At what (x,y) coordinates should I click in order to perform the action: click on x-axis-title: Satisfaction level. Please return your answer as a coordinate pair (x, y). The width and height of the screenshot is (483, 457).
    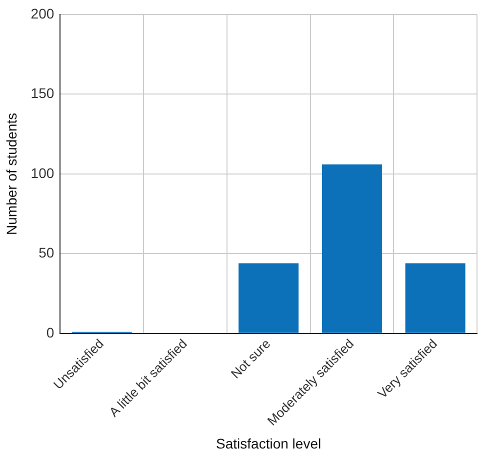
    Looking at the image, I should click on (269, 443).